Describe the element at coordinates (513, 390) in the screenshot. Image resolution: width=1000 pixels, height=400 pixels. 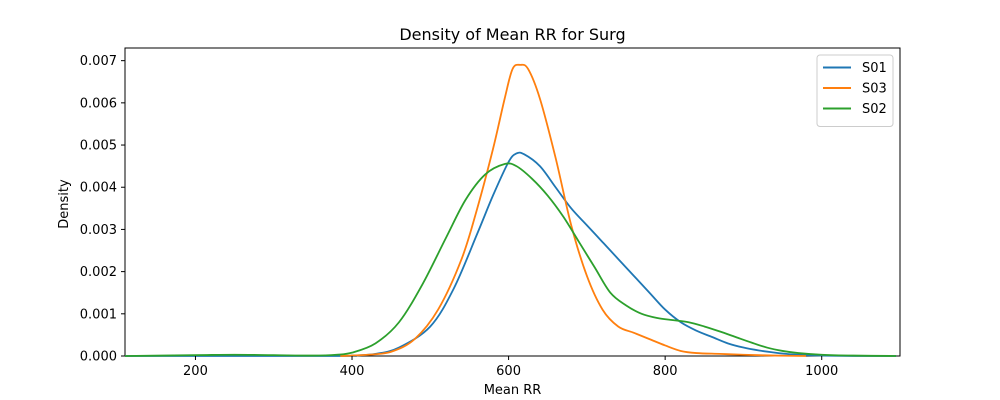
I see `x-axis-label: Mean RR` at that location.